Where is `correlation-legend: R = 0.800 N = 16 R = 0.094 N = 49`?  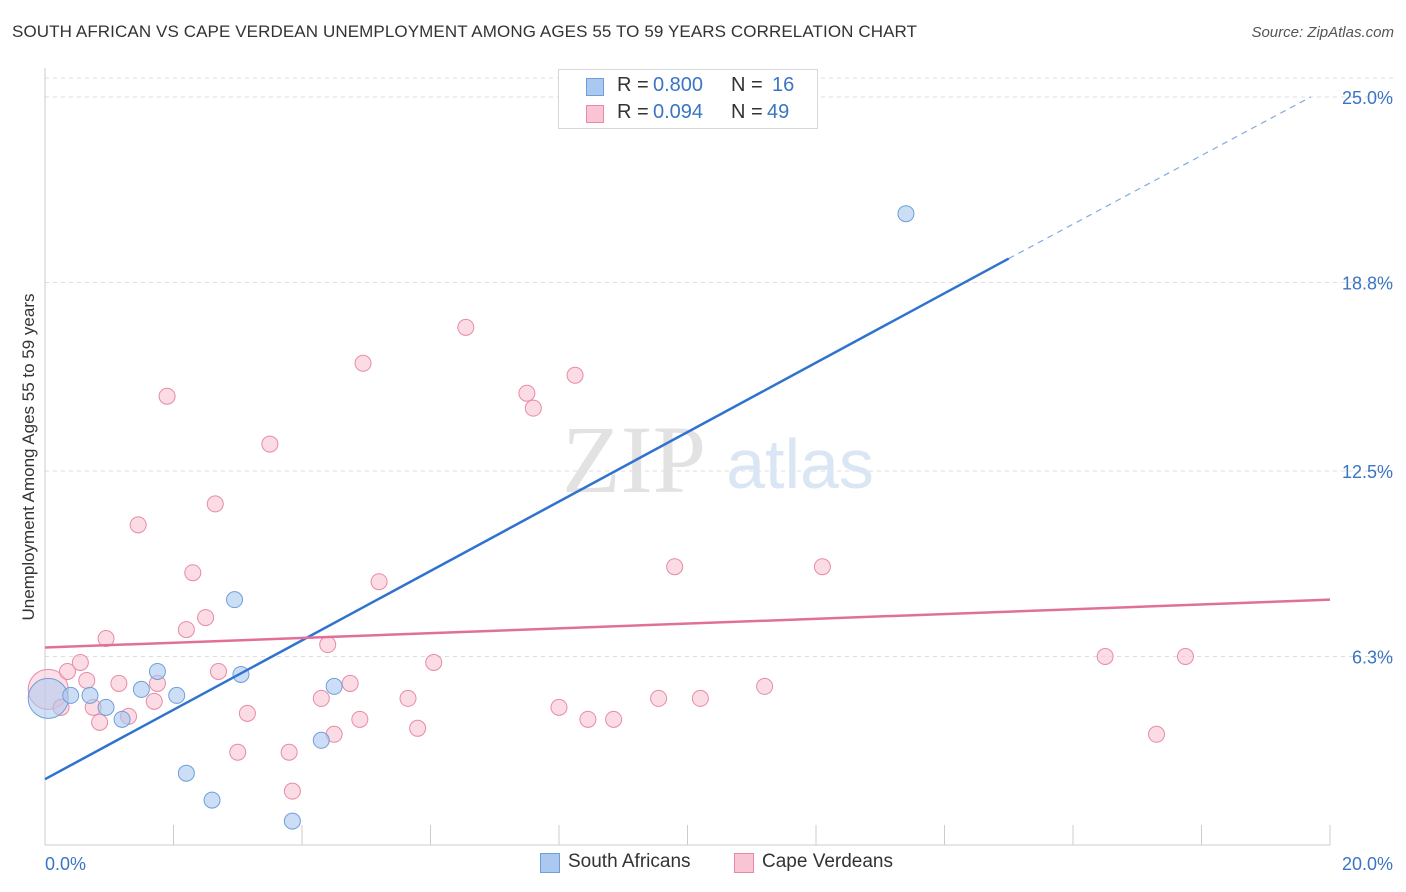
correlation-legend: R = 0.800 N = 16 R = 0.094 N = 49 is located at coordinates (688, 99).